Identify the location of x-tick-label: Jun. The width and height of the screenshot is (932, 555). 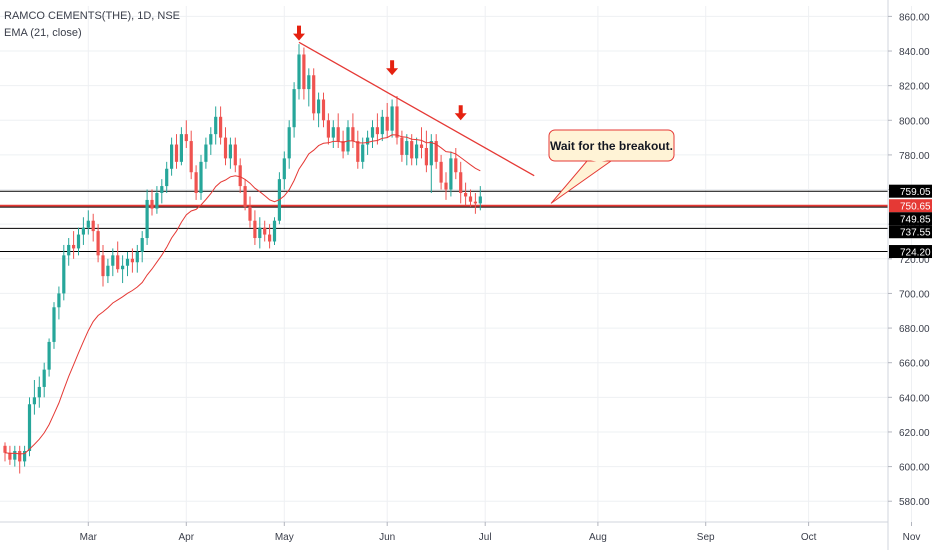
(387, 537).